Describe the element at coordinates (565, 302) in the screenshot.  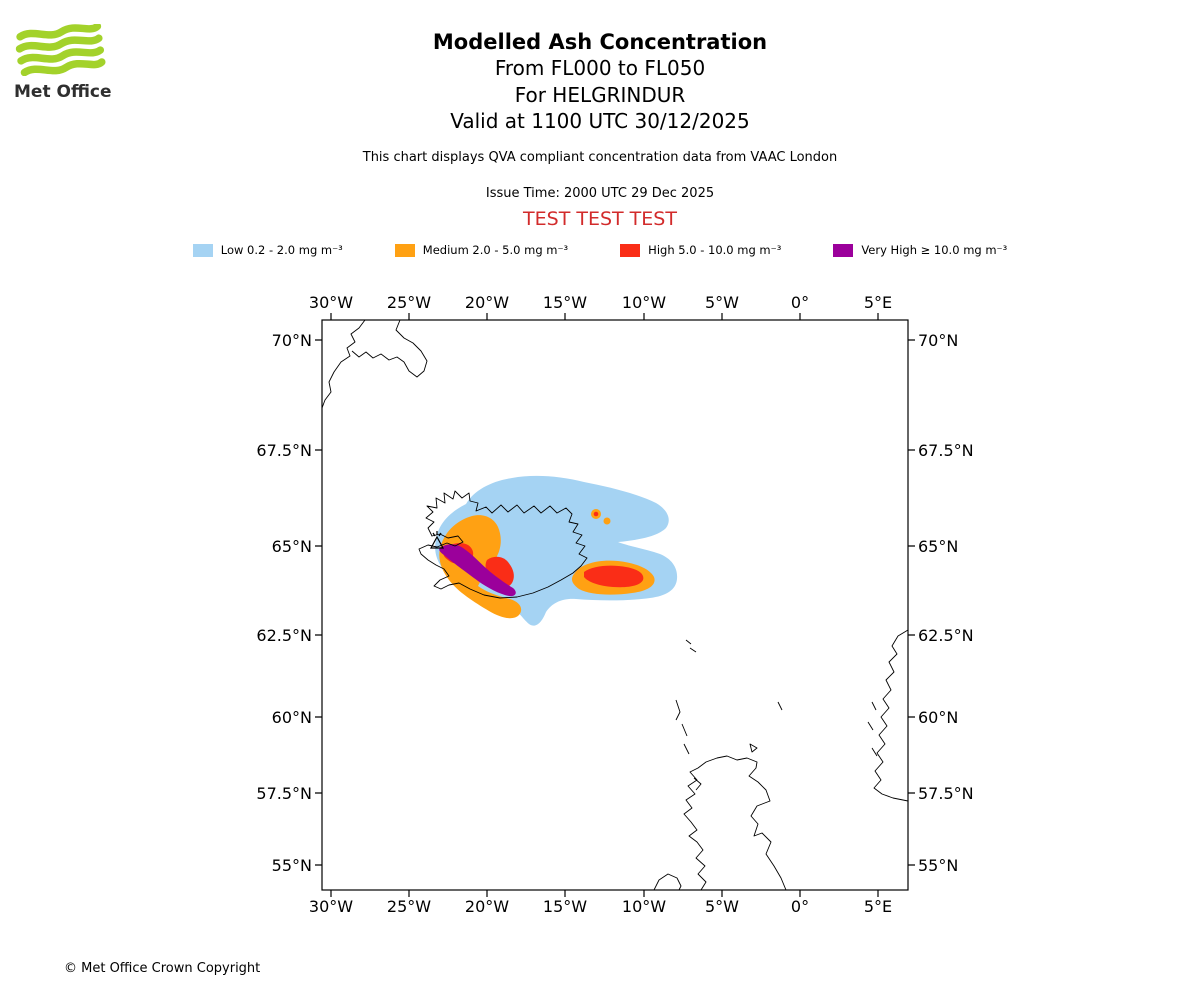
I see `lon-label-top-15w: 15°W` at that location.